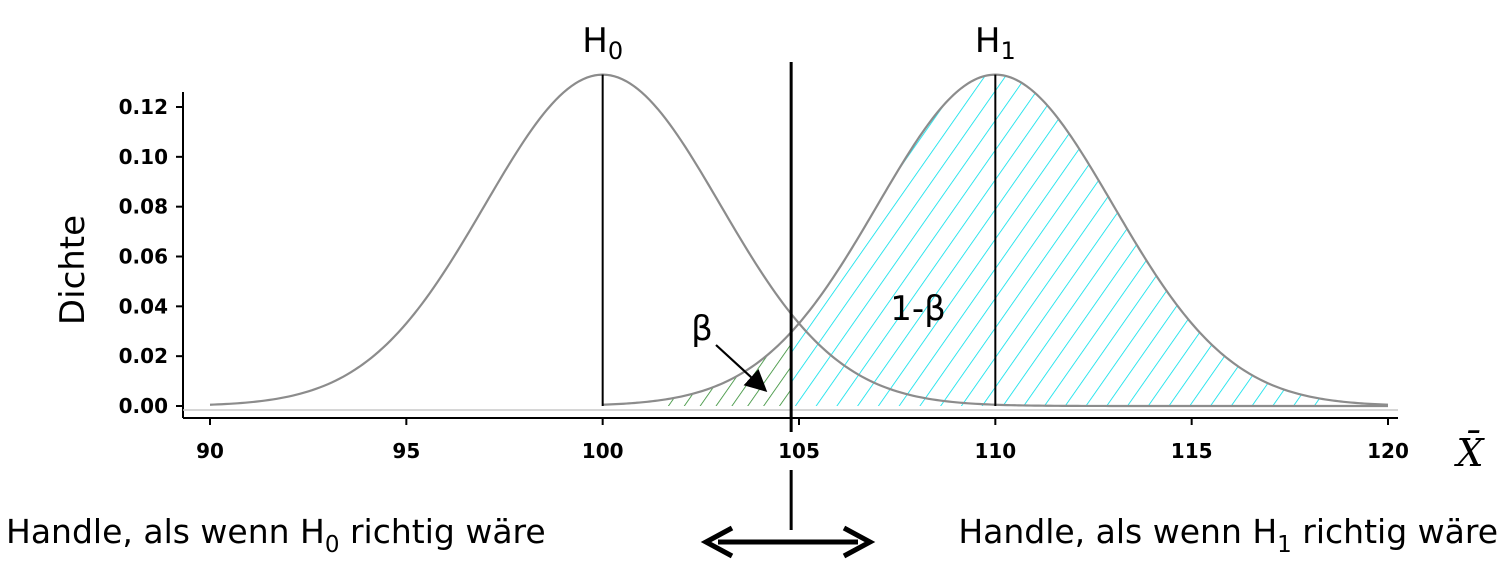  What do you see at coordinates (799, 451) in the screenshot?
I see `x-tick-label: 105` at bounding box center [799, 451].